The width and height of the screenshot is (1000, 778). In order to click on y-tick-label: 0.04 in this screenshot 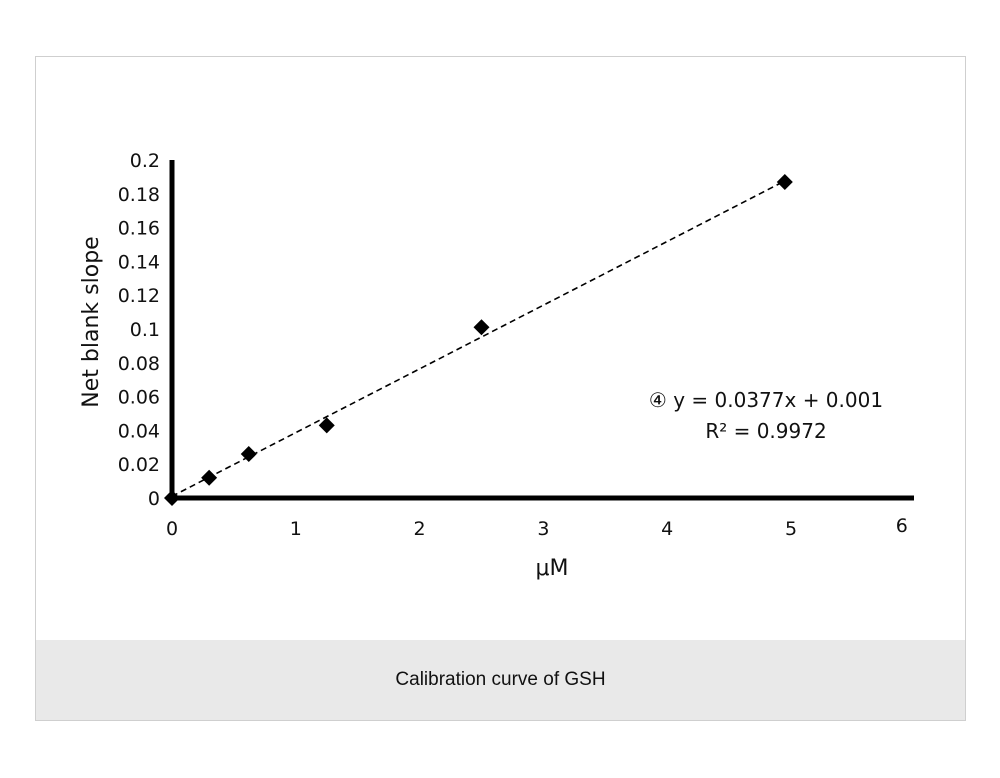, I will do `click(139, 431)`.